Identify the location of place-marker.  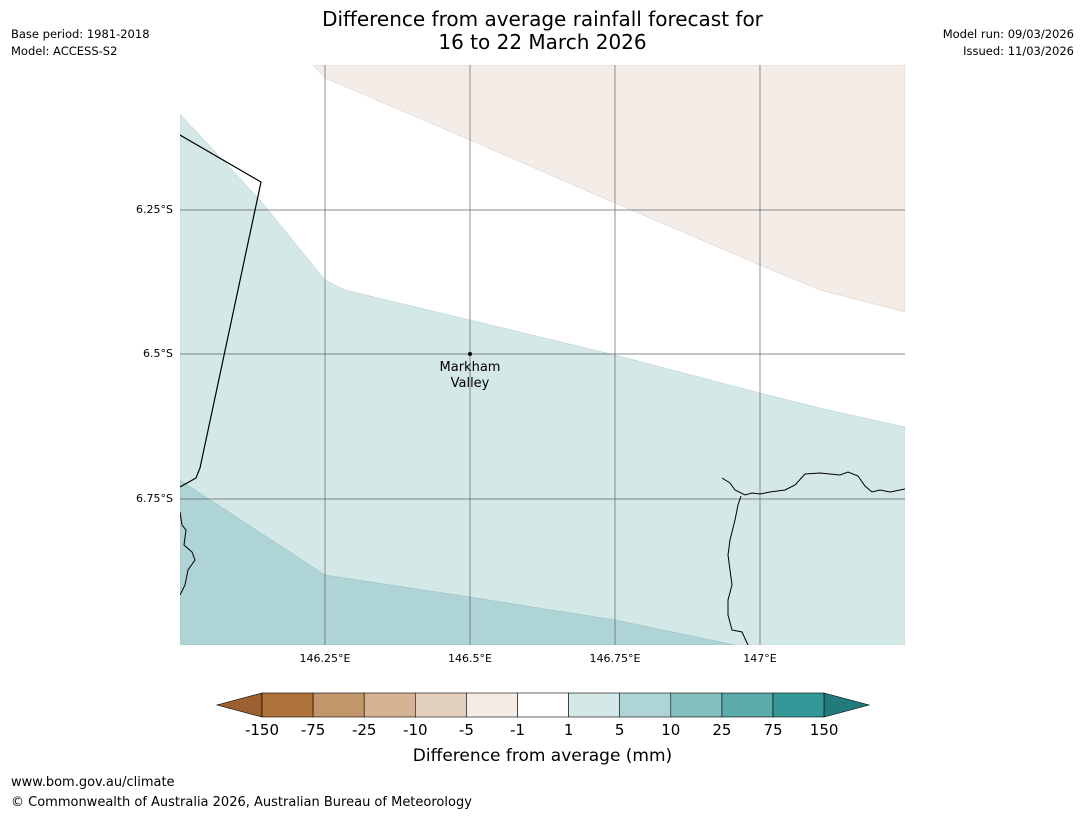
(470, 354).